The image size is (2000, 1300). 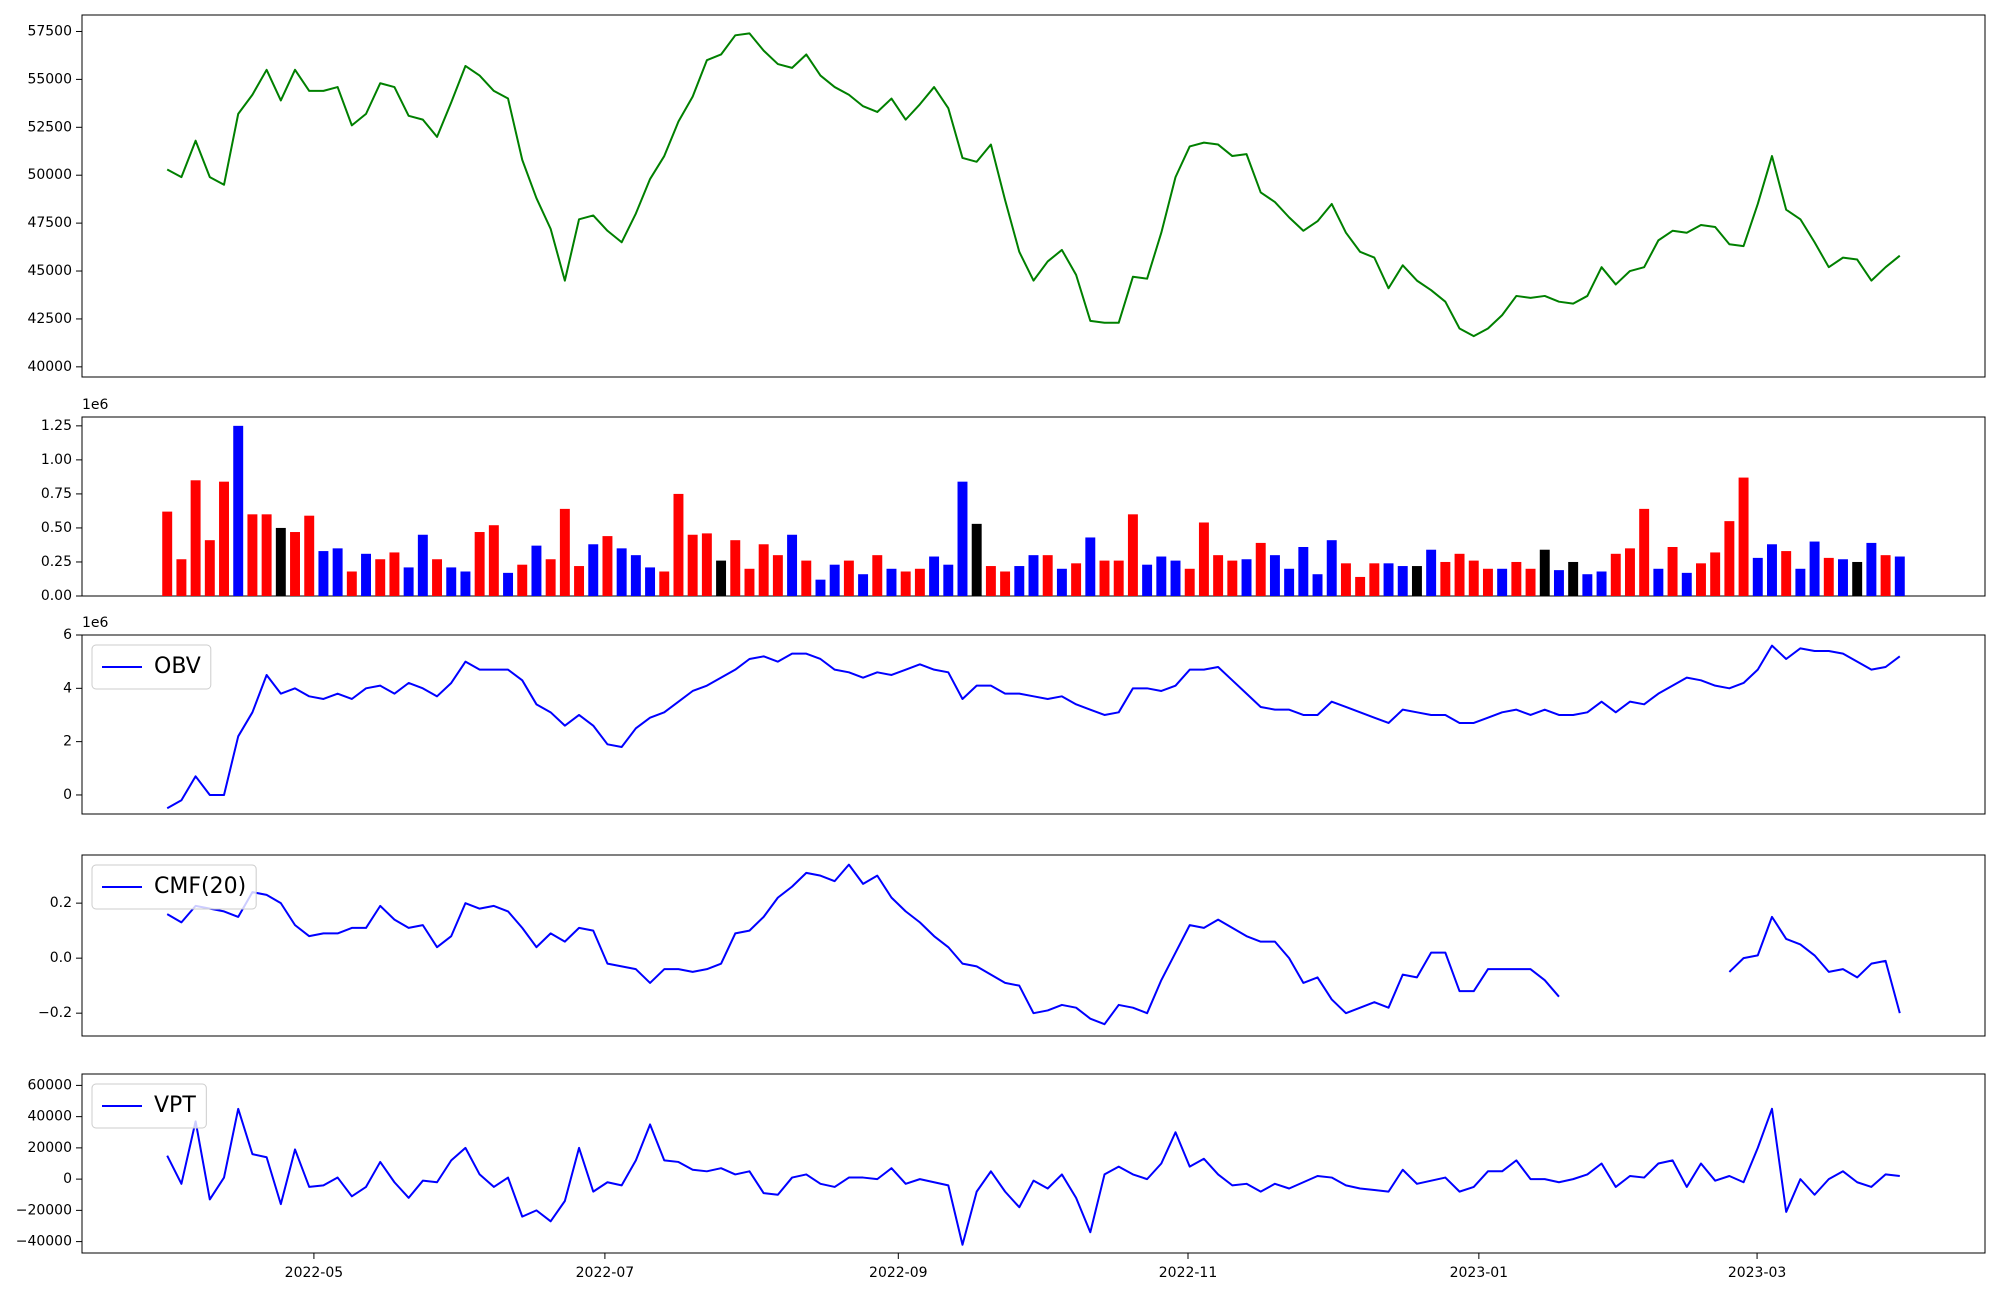 I want to click on y-tick-label: 60000, so click(x=49, y=1085).